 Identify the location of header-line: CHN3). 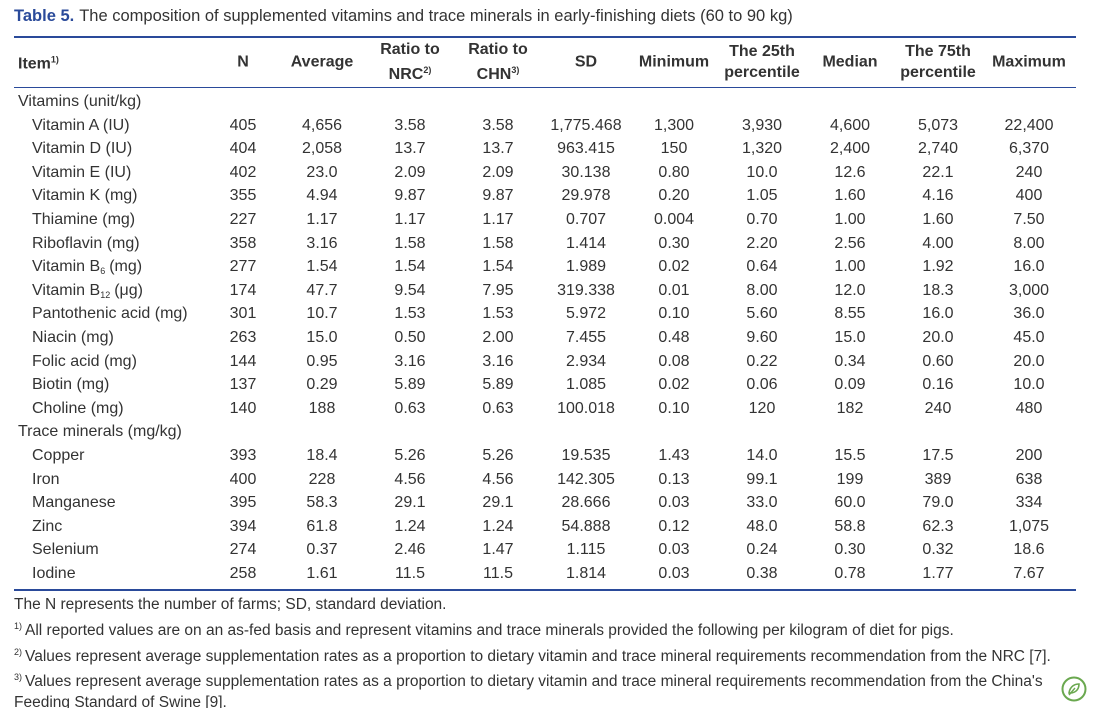
(498, 72).